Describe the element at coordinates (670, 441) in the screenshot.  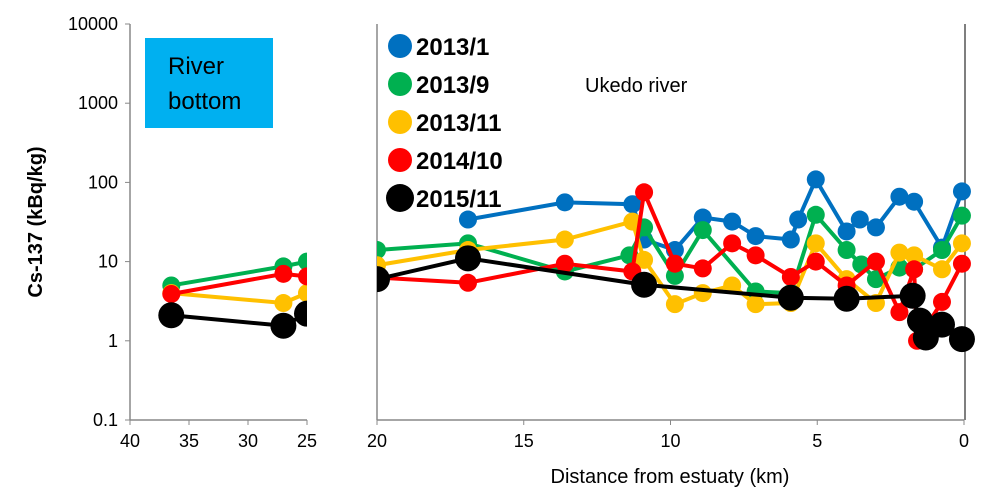
I see `right-x-tick-label: 10` at that location.